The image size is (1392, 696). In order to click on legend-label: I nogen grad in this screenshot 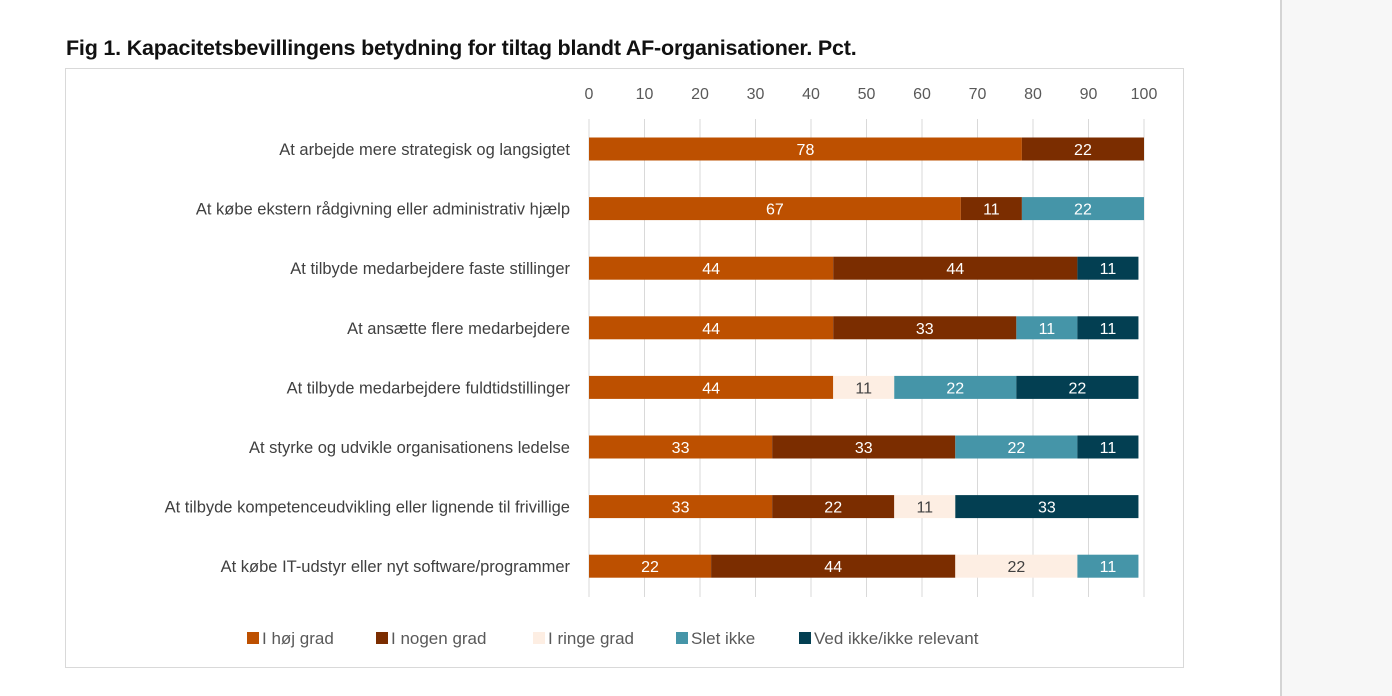, I will do `click(438, 638)`.